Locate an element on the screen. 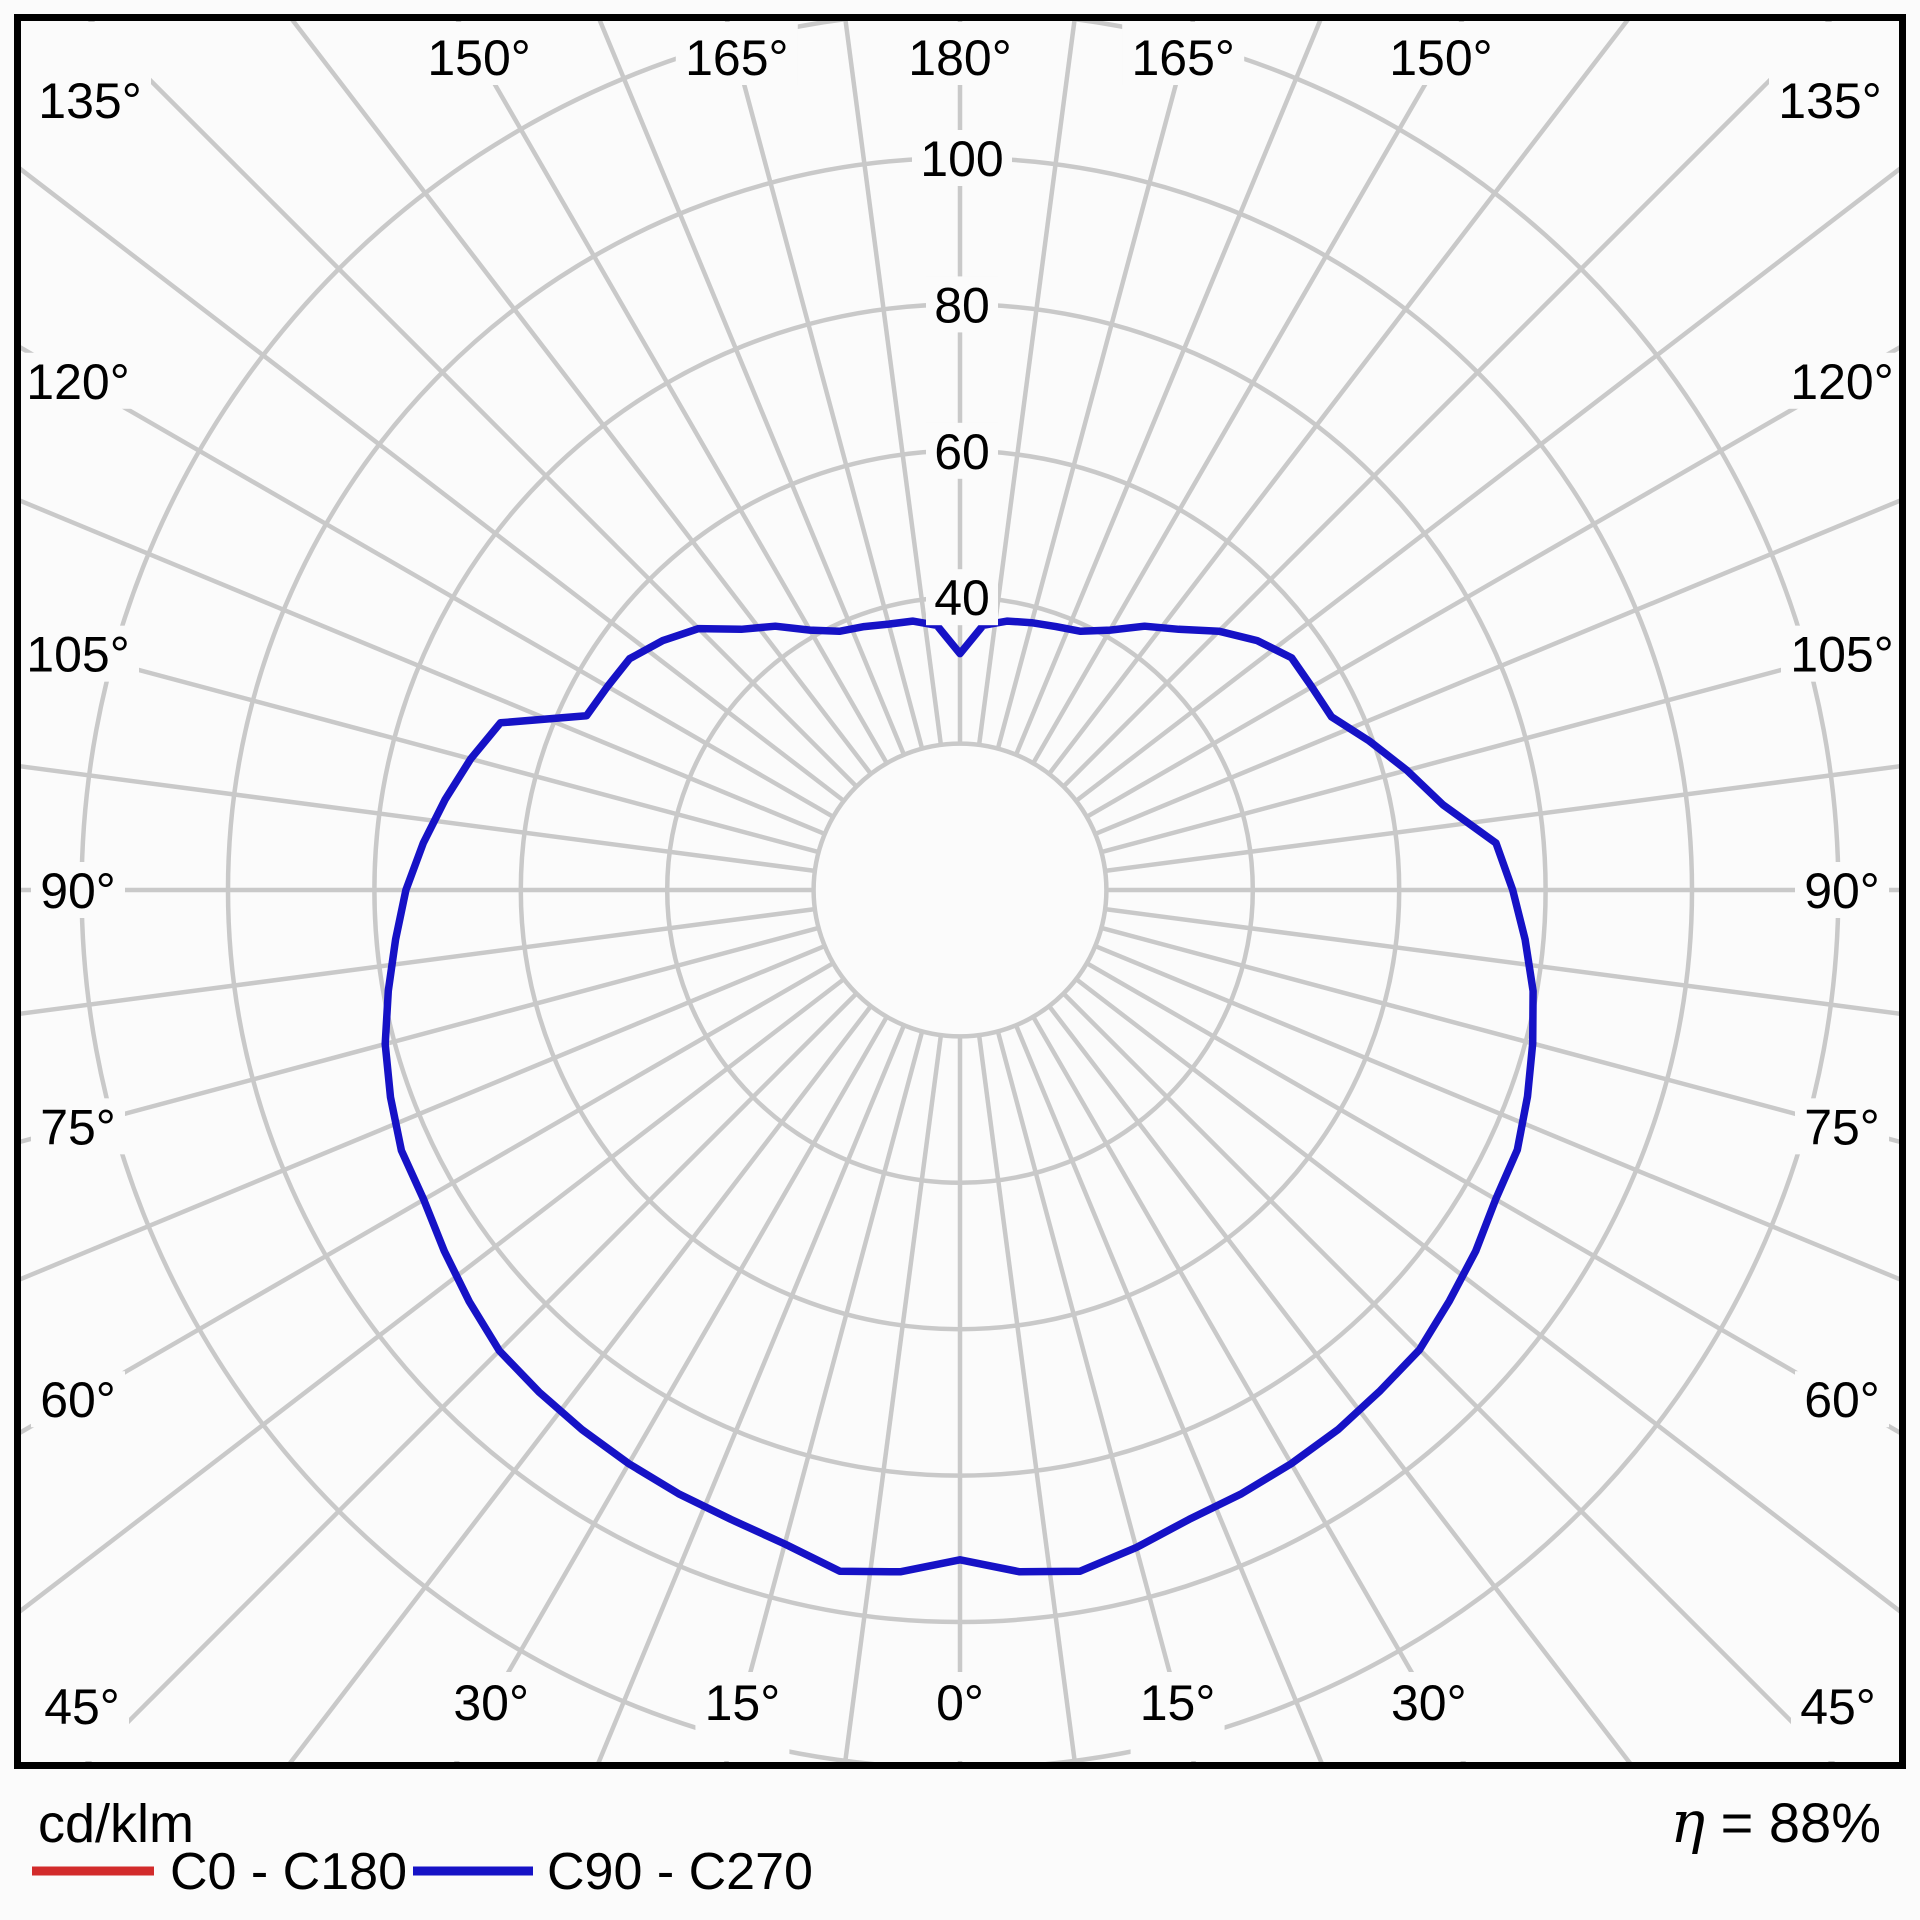 Image resolution: width=1920 pixels, height=1920 pixels. angle-label-45-left: 45° is located at coordinates (82, 1707).